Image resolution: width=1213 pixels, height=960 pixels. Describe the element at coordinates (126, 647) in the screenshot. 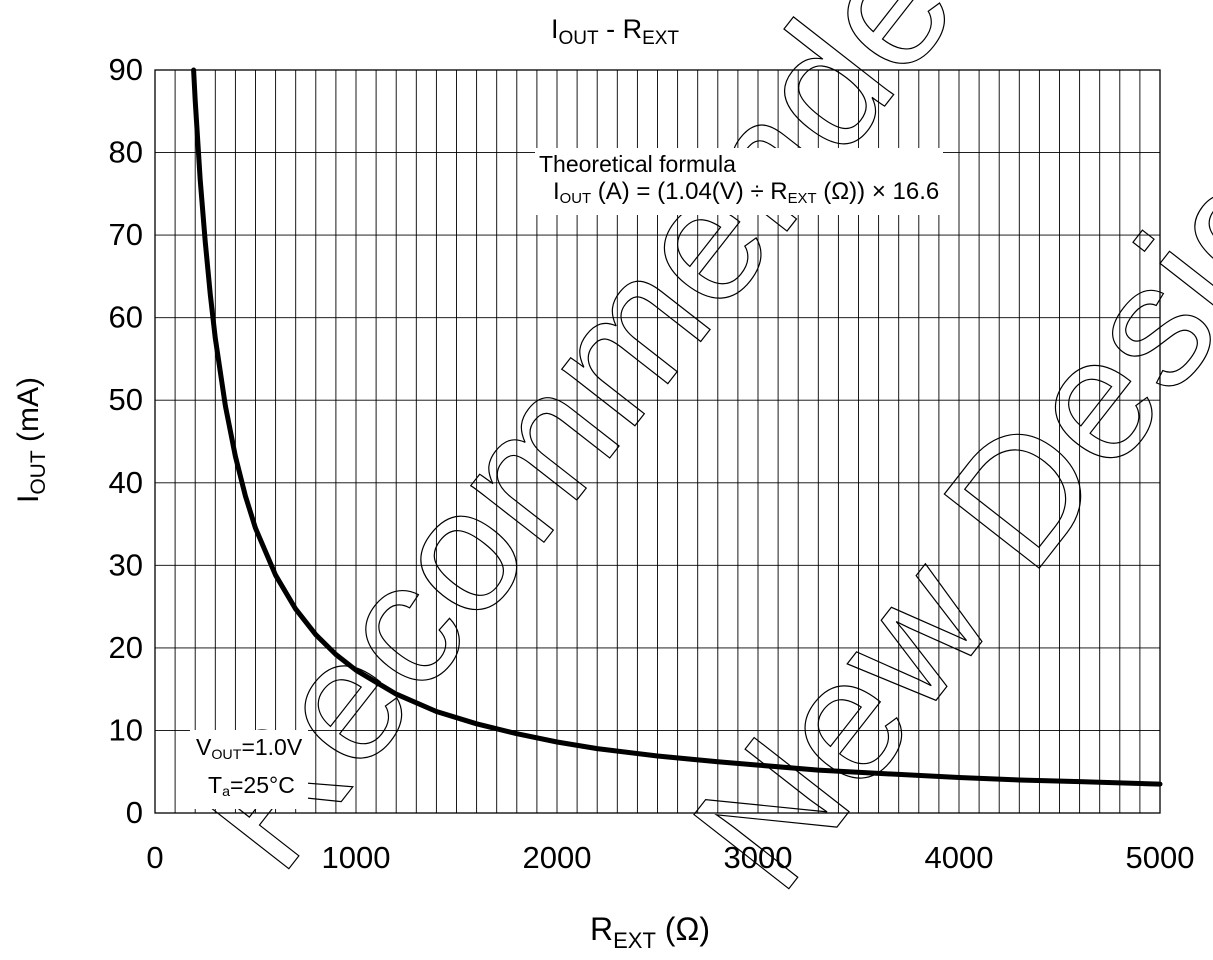

I see `y-tick-label: 20` at that location.